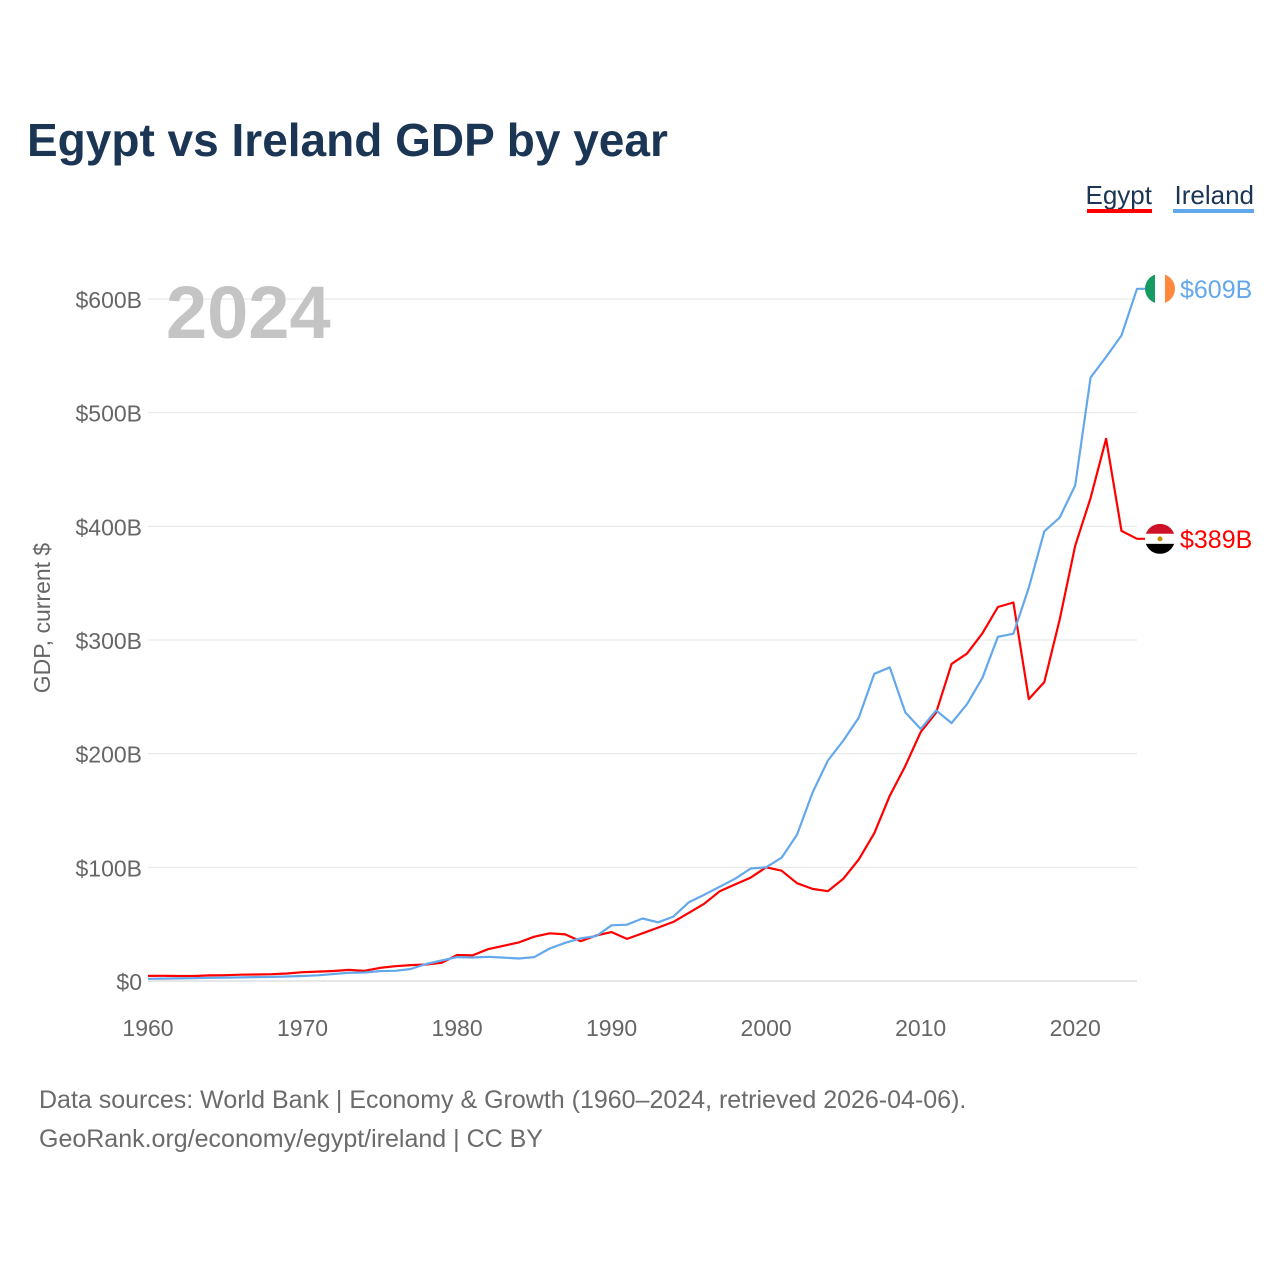  Describe the element at coordinates (1075, 1028) in the screenshot. I see `x-tick-label: 2020` at that location.